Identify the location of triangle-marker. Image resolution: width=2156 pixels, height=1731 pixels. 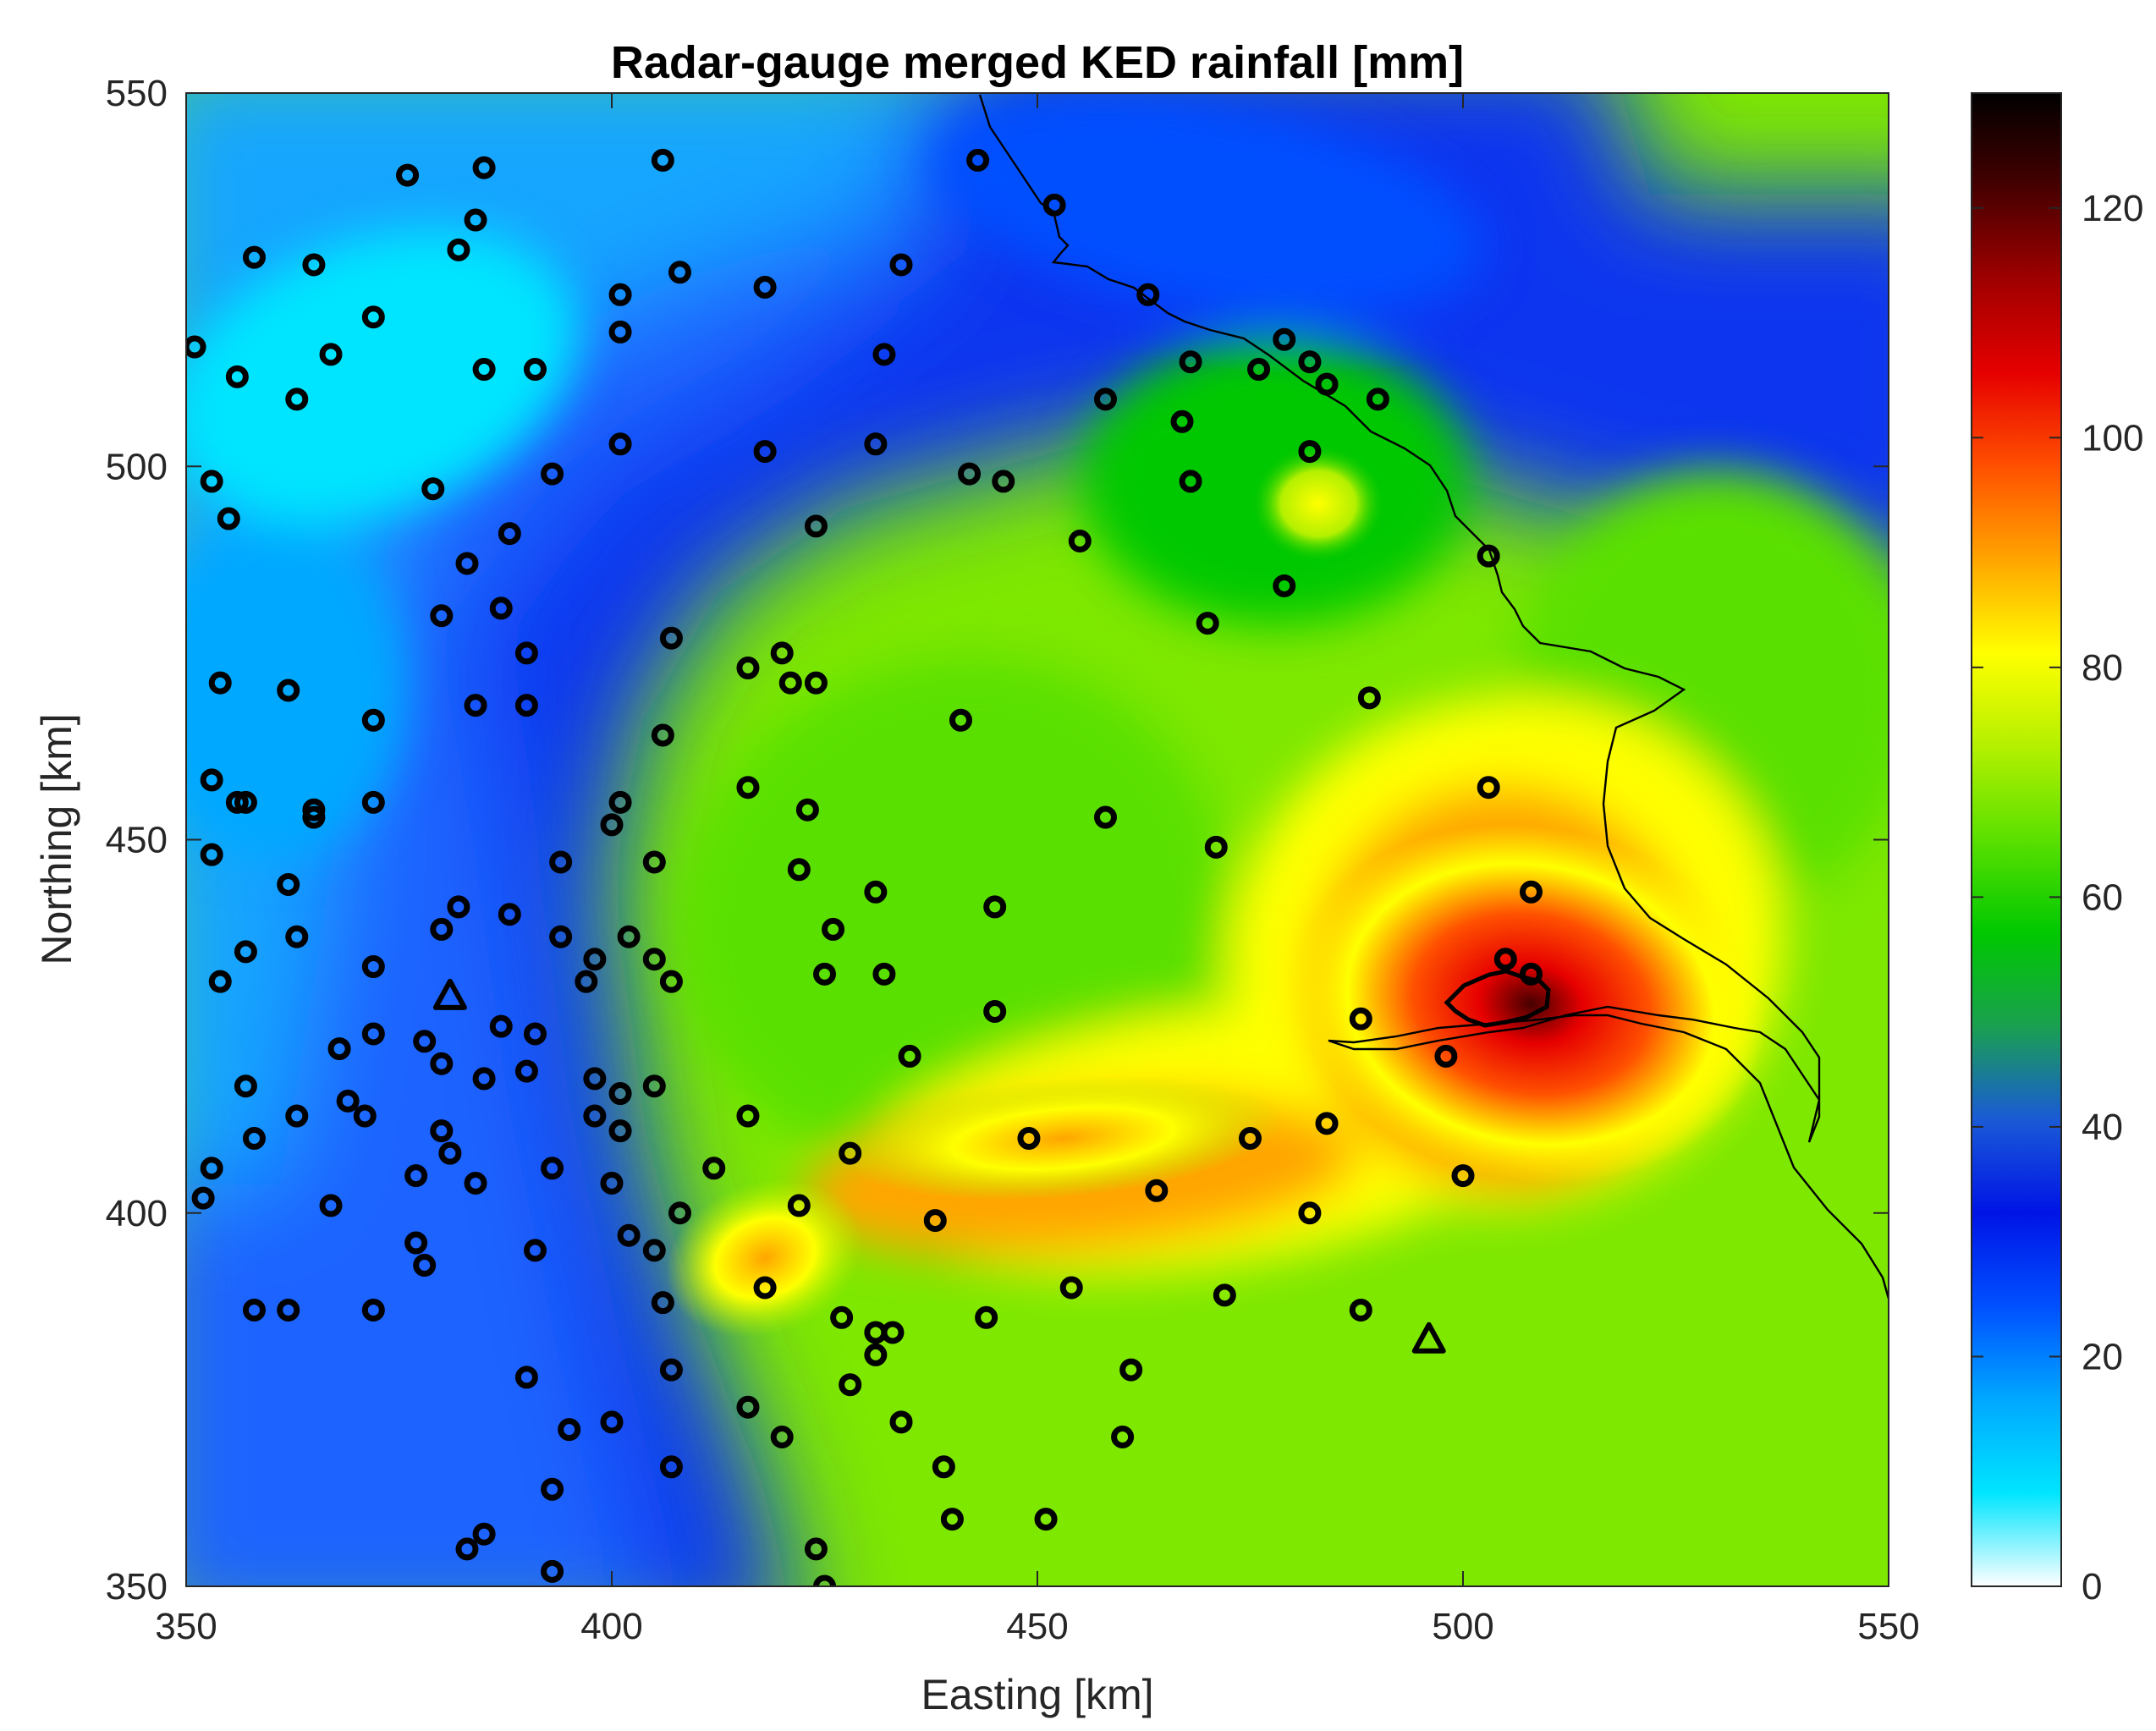
(449, 994).